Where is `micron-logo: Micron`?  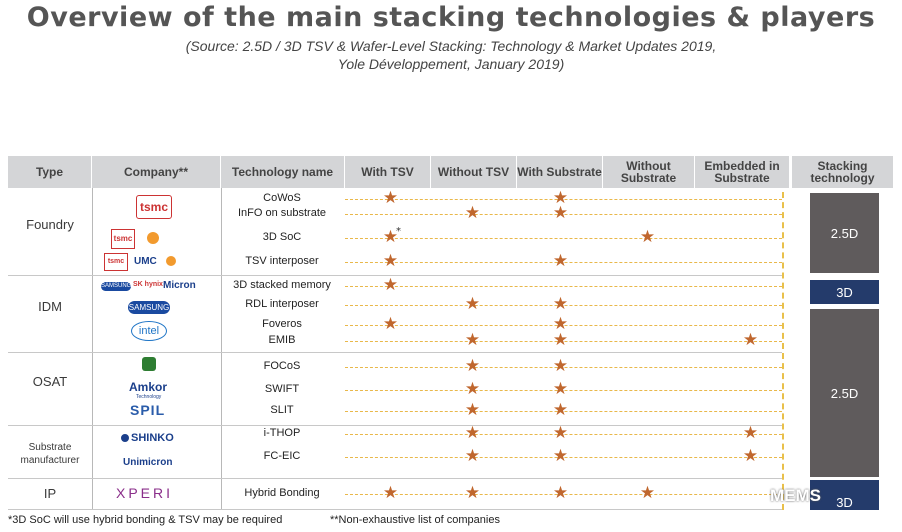
micron-logo: Micron is located at coordinates (179, 285).